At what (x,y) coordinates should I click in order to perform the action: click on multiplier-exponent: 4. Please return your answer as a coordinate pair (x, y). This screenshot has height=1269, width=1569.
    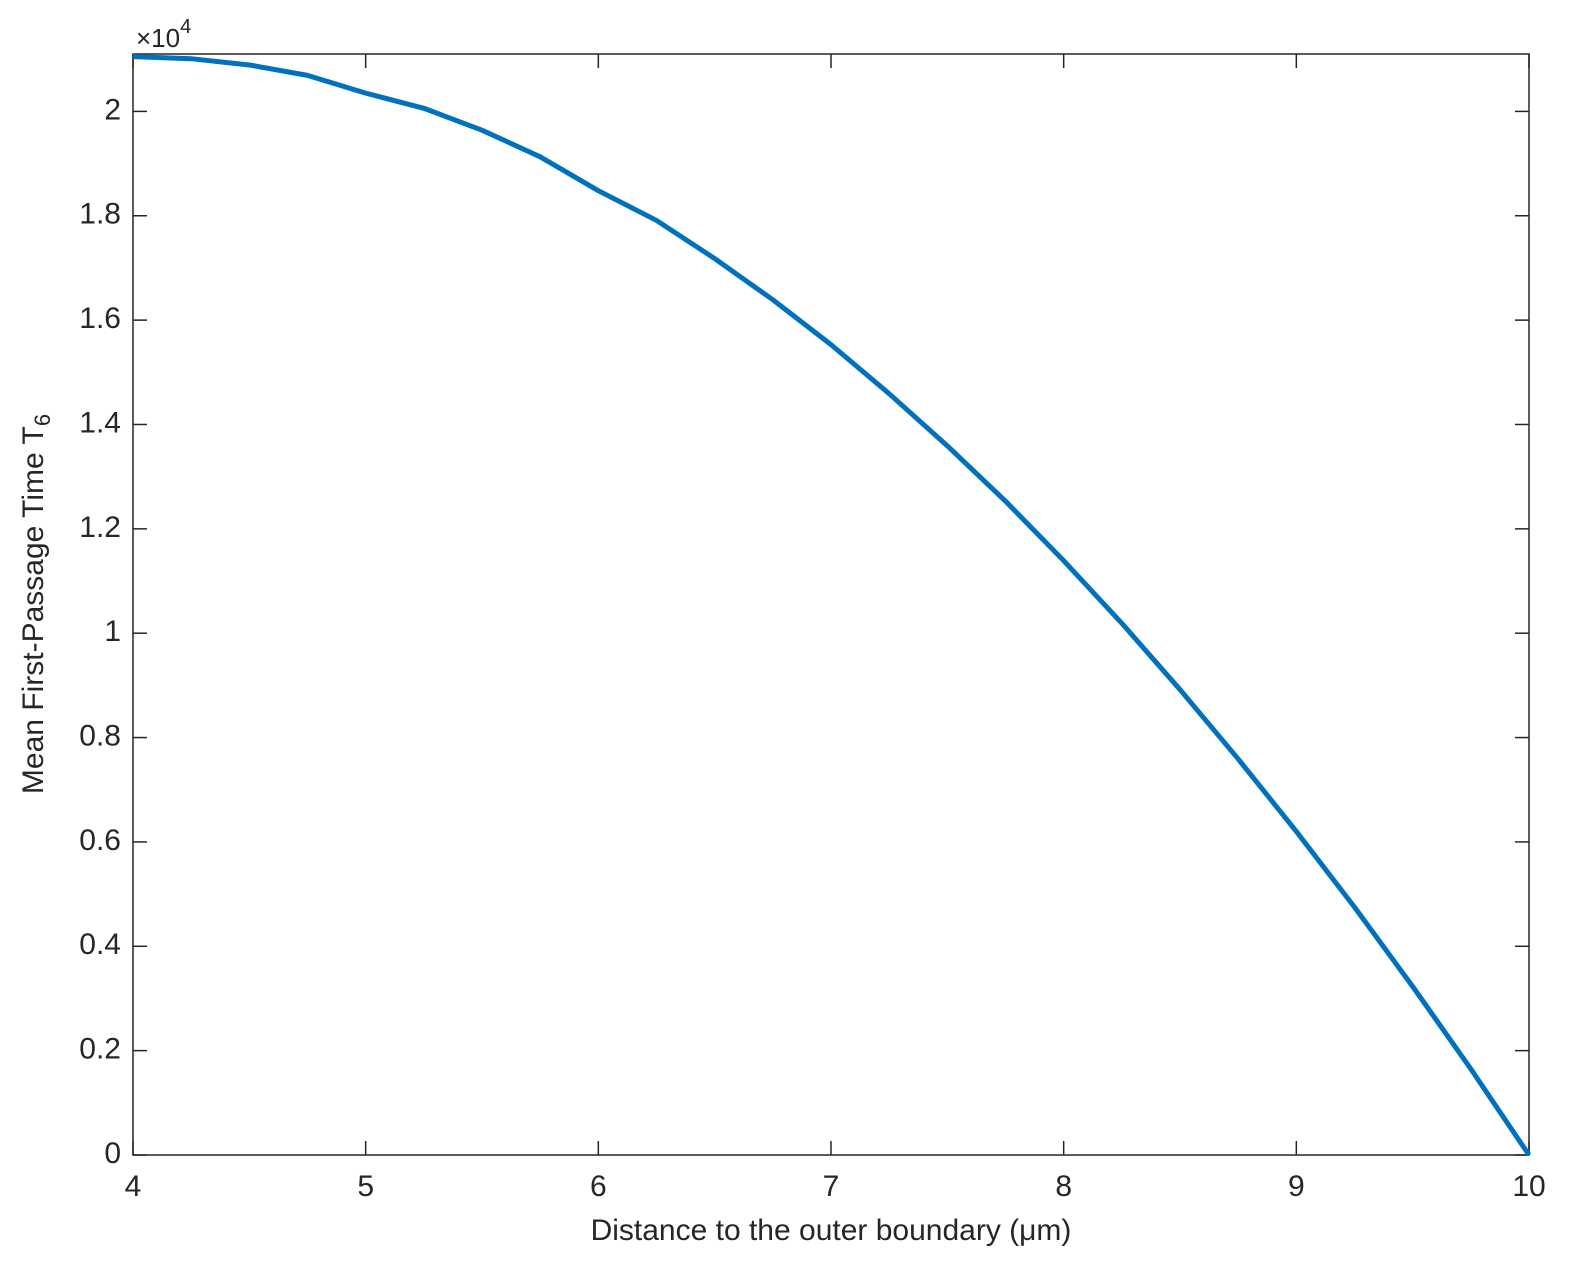
    Looking at the image, I should click on (185, 27).